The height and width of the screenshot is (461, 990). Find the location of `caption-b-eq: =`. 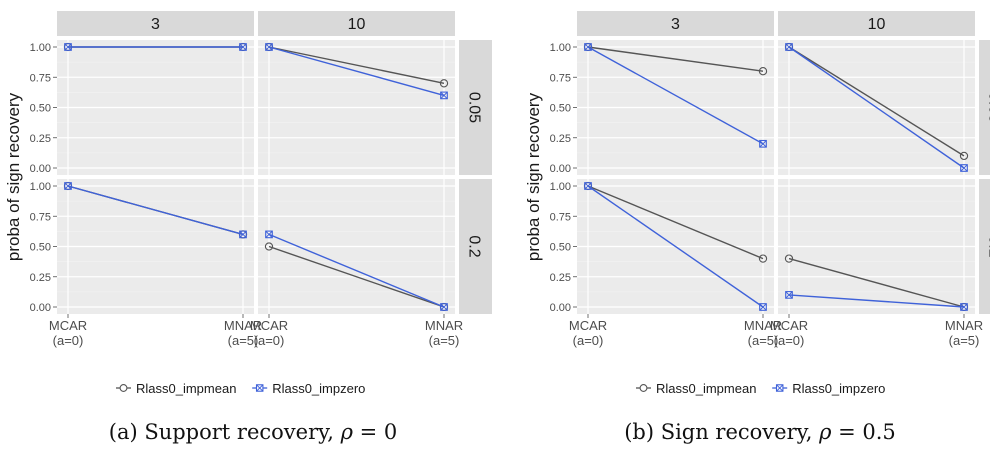

caption-b-eq: = is located at coordinates (847, 432).